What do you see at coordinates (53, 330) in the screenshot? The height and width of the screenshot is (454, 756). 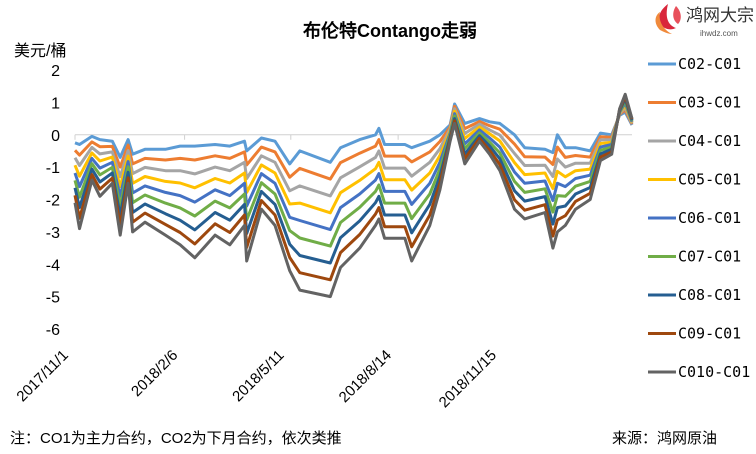 I see `y-tick-label: -6` at bounding box center [53, 330].